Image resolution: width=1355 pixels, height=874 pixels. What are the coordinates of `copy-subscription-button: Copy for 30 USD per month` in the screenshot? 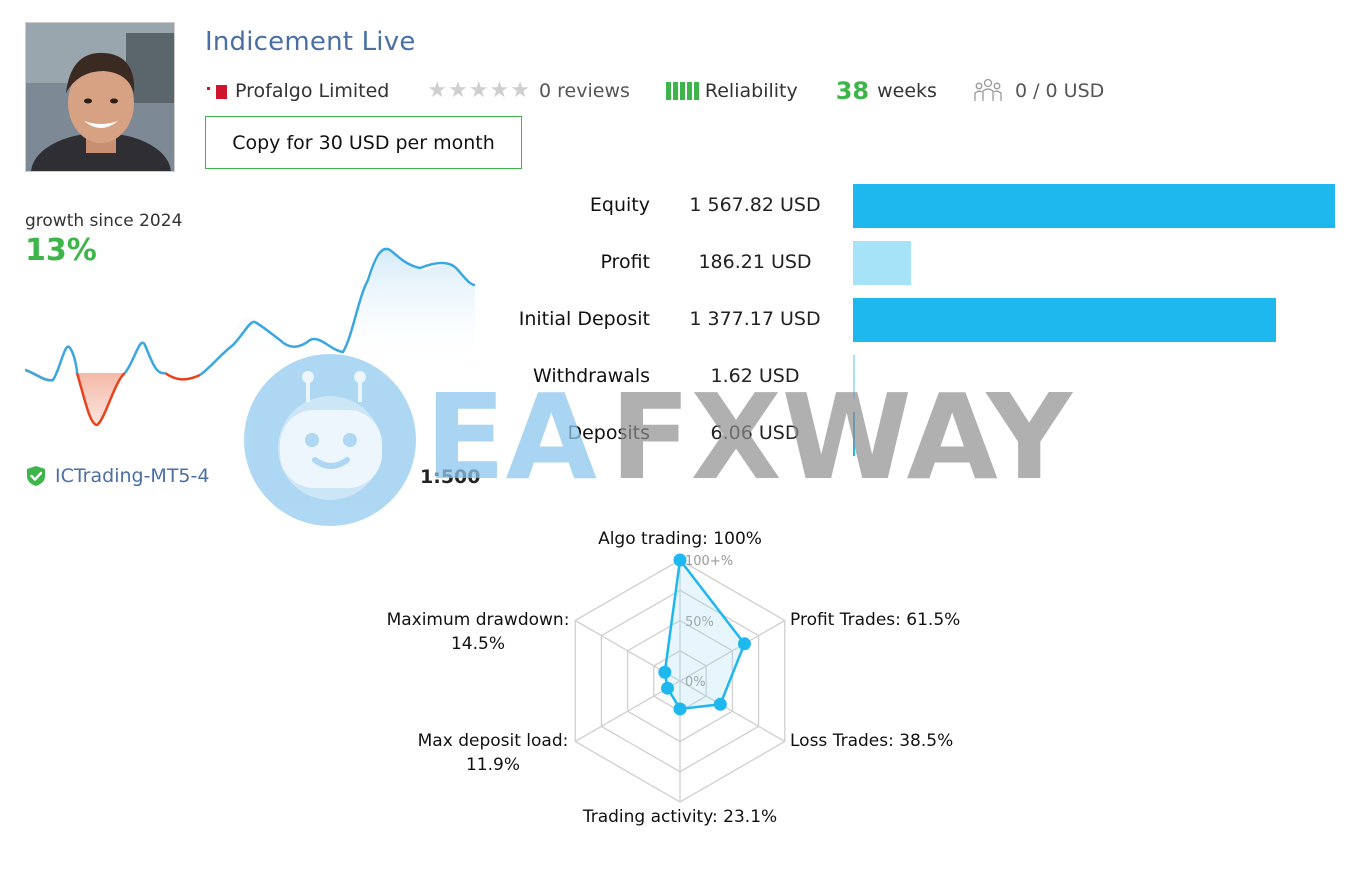 It's located at (363, 142).